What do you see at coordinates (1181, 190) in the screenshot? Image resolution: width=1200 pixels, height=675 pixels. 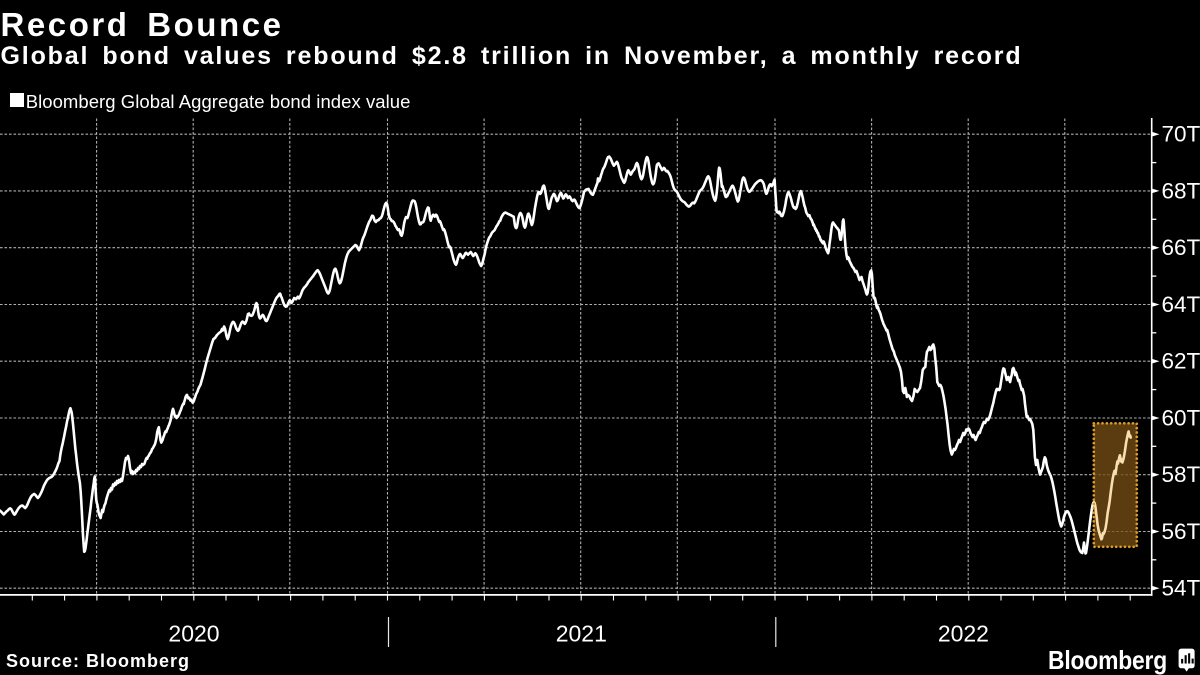 I see `svg-text: 68T` at bounding box center [1181, 190].